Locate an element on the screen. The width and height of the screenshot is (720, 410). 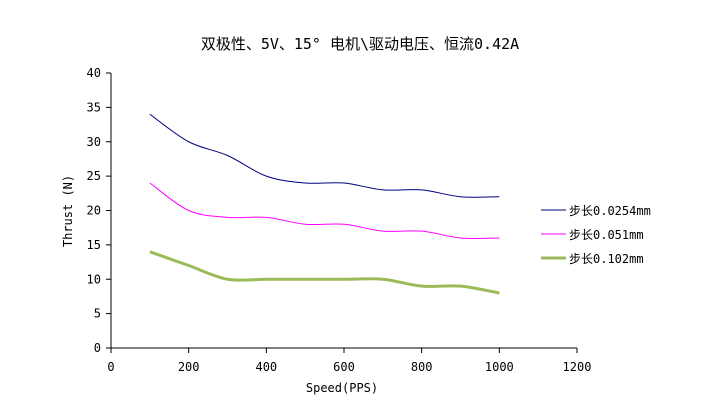
x-tick-label: 400 is located at coordinates (266, 367).